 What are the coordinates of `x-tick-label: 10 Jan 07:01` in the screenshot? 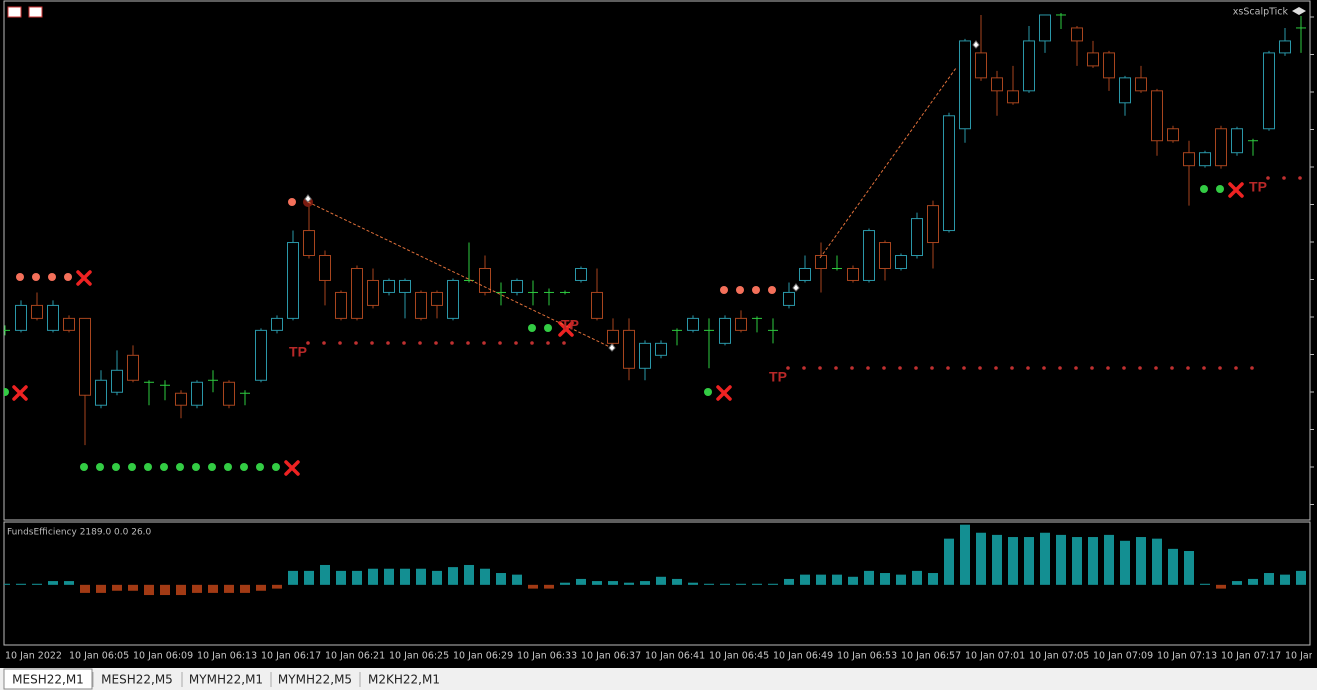 It's located at (995, 656).